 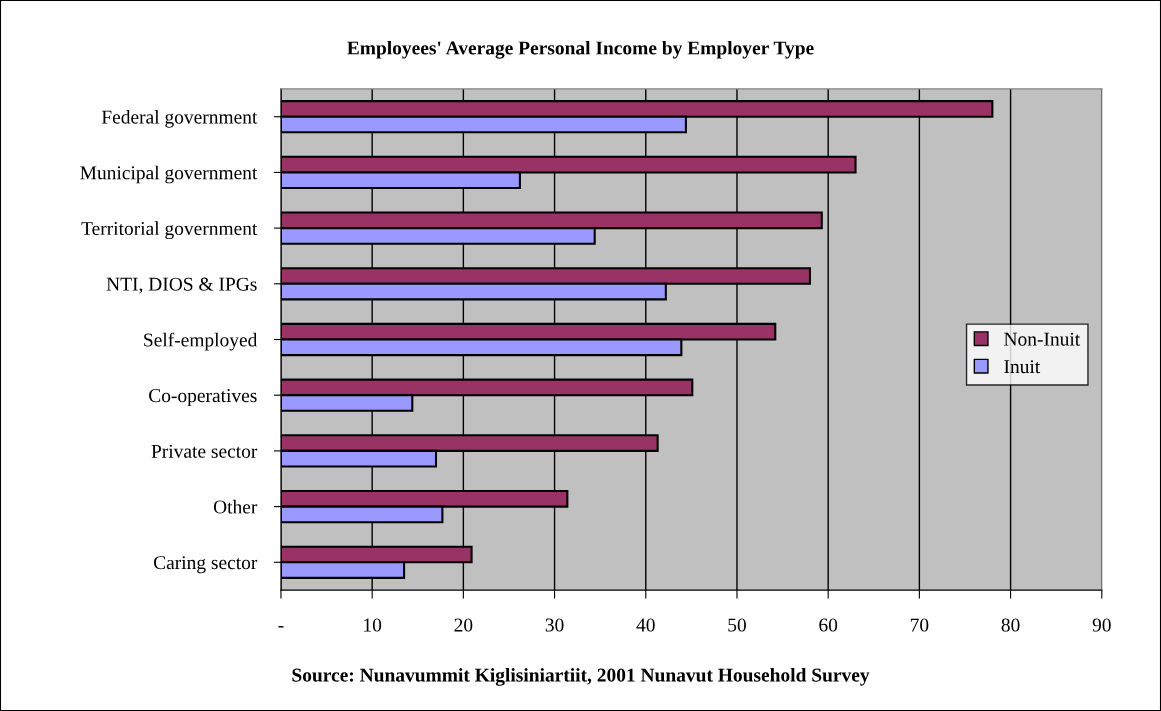 I want to click on x-tick-label: 40, so click(x=645, y=625).